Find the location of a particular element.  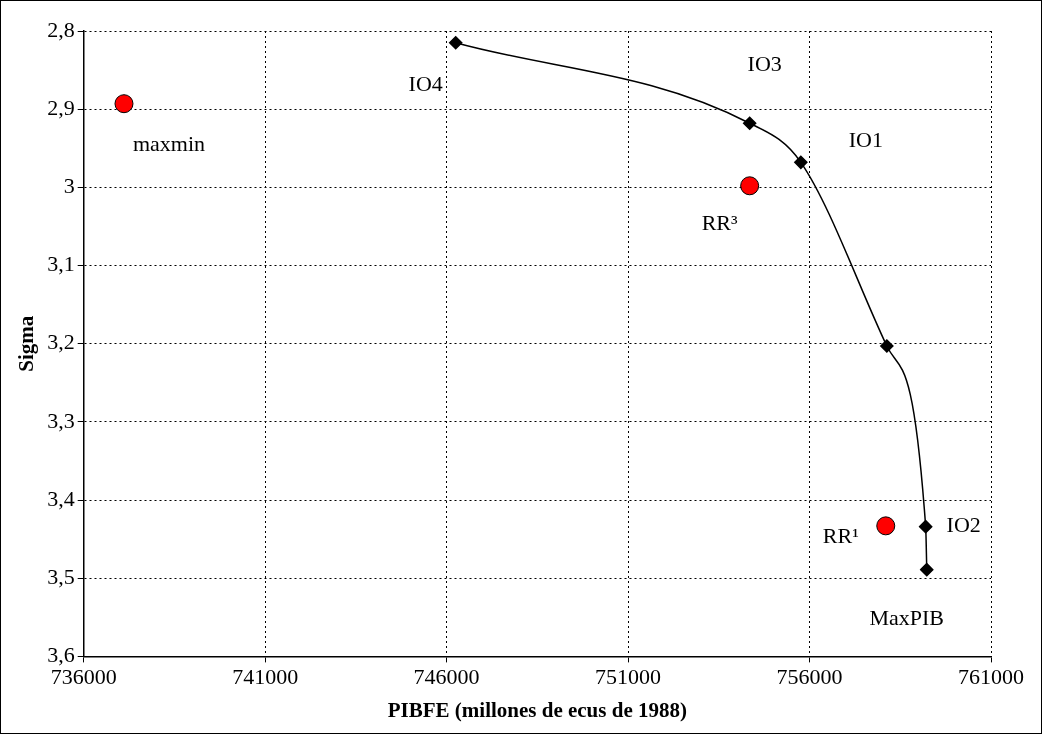

y-axis-title: Sigma is located at coordinates (26, 343).